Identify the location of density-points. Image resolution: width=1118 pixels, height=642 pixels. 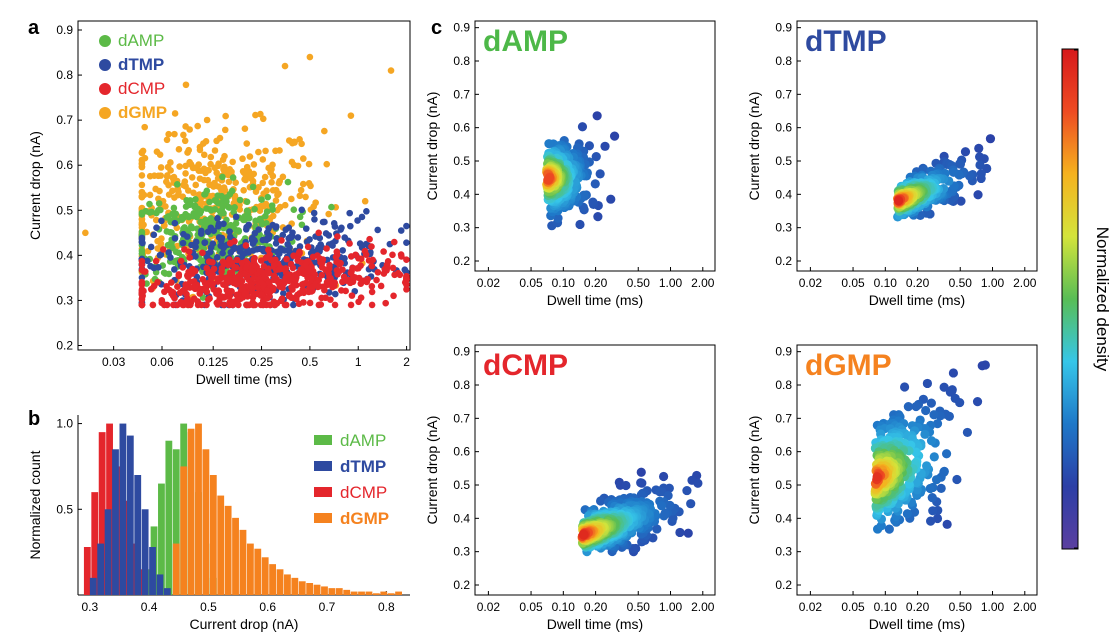
(930, 447).